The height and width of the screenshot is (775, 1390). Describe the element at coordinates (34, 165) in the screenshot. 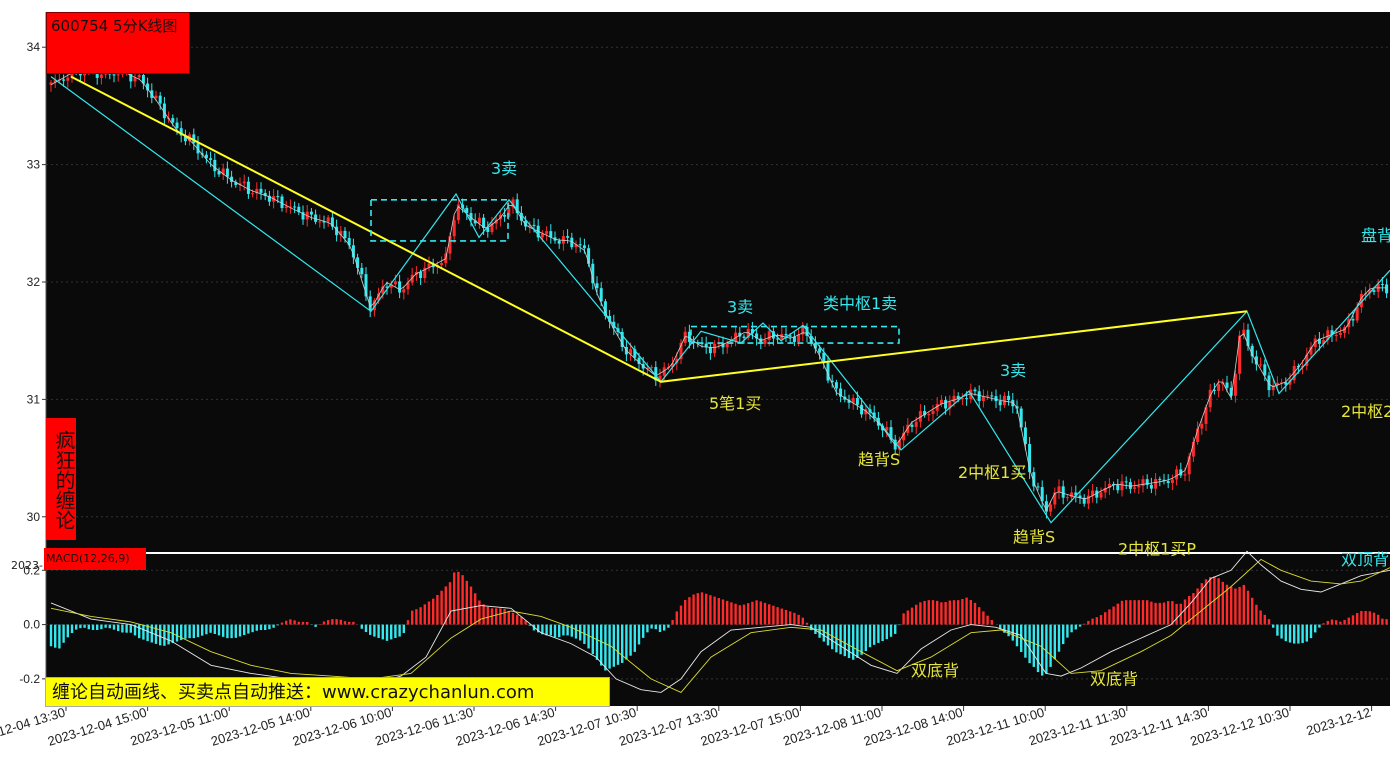

I see `price-tick-label: 33` at that location.